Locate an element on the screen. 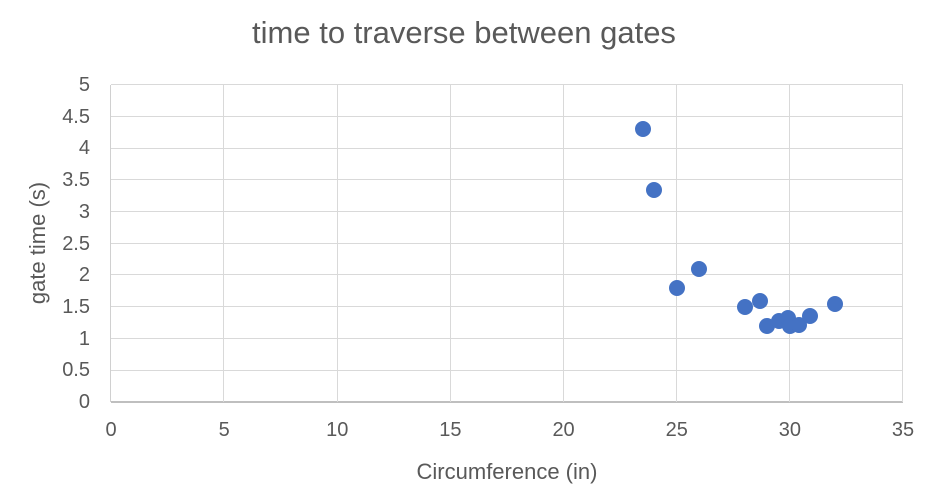  x-tick-label: 0 is located at coordinates (111, 430).